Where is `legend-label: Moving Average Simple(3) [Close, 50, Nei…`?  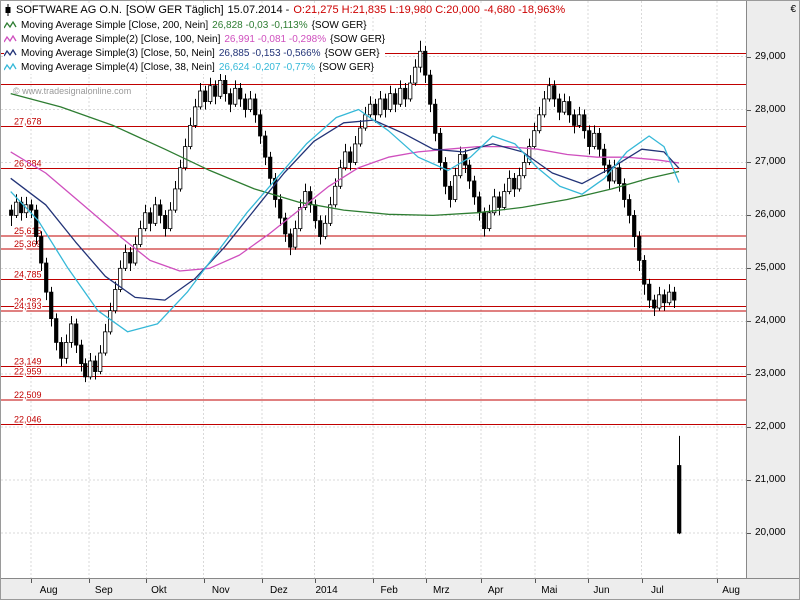 legend-label: Moving Average Simple(3) [Close, 50, Nei… is located at coordinates (118, 53).